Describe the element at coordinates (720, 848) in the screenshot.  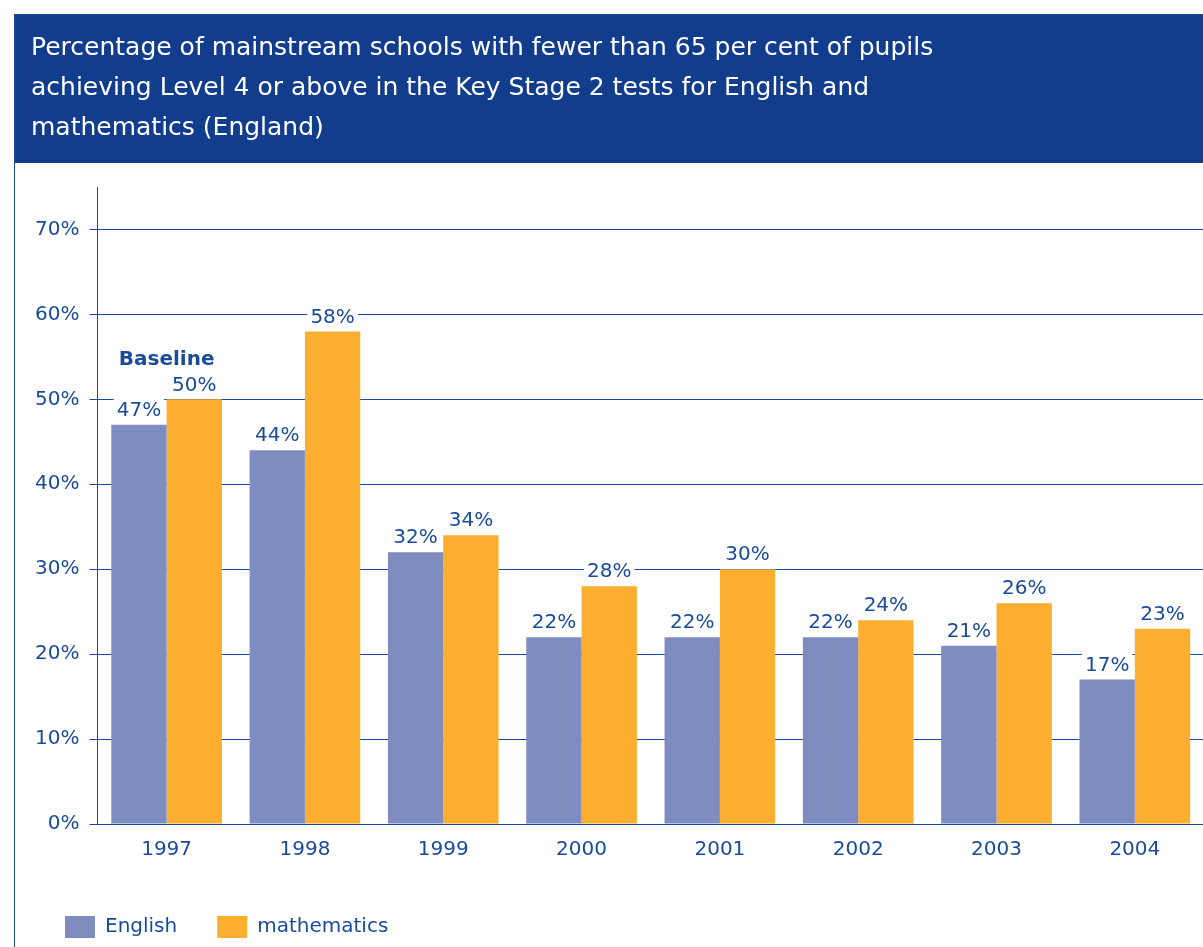
I see `x-tick-label: 2001` at that location.